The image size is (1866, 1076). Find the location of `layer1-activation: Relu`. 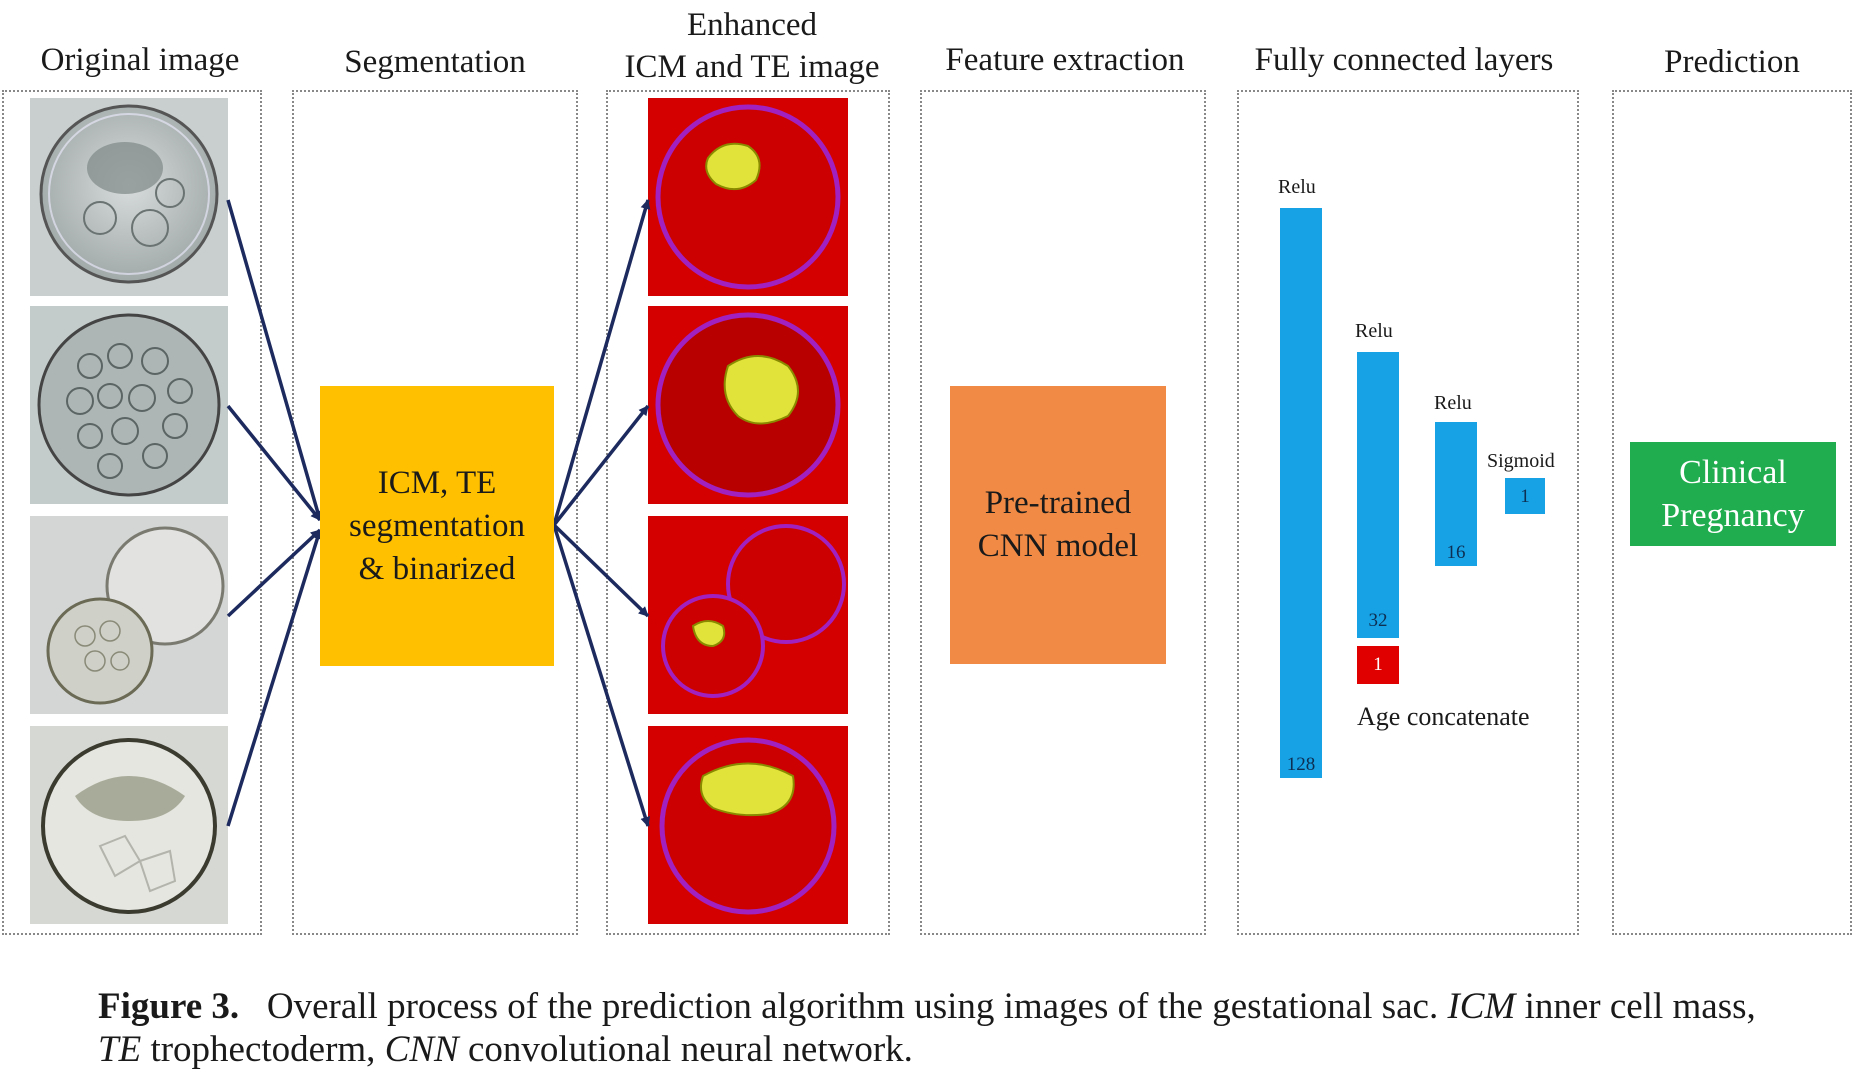

layer1-activation: Relu is located at coordinates (1297, 187).